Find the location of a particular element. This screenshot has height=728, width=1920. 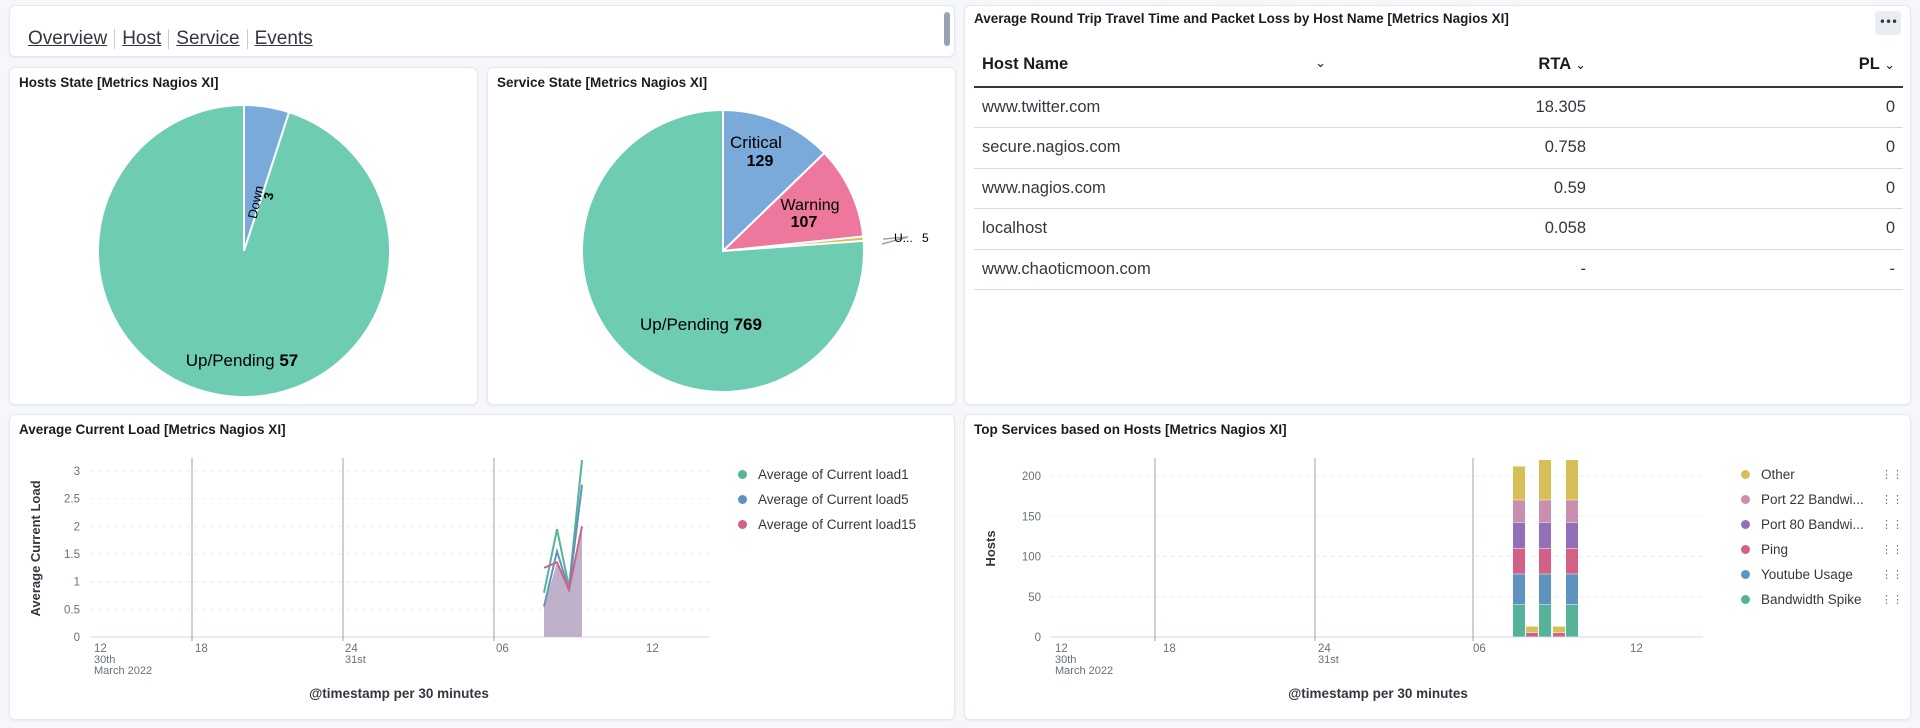

unknown-value: 5 is located at coordinates (925, 238).